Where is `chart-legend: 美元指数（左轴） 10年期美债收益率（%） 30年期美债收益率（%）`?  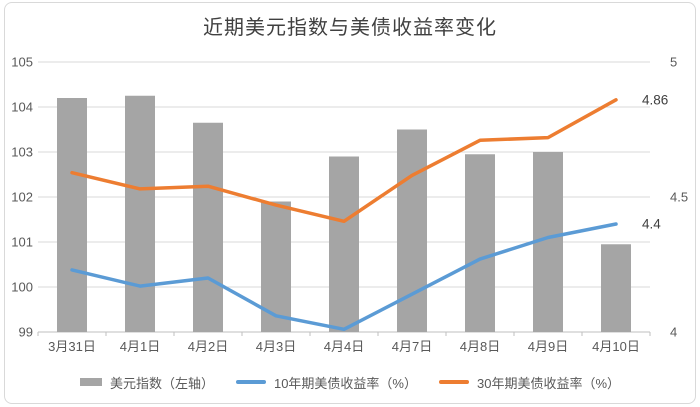
chart-legend: 美元指数（左轴） 10年期美债收益率（%） 30年期美债收益率（%） is located at coordinates (350, 382).